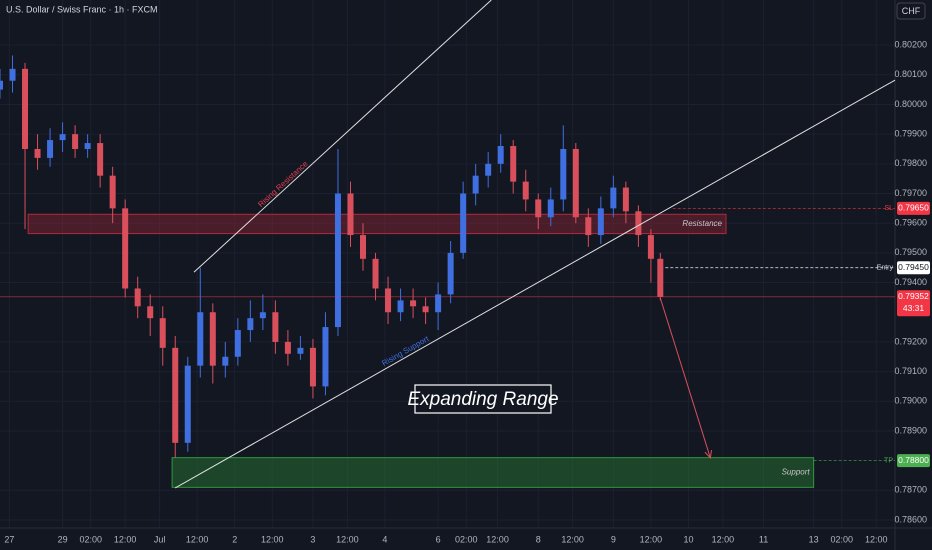 The height and width of the screenshot is (550, 932). Describe the element at coordinates (90, 539) in the screenshot. I see `x-tick-label: 02:00` at that location.